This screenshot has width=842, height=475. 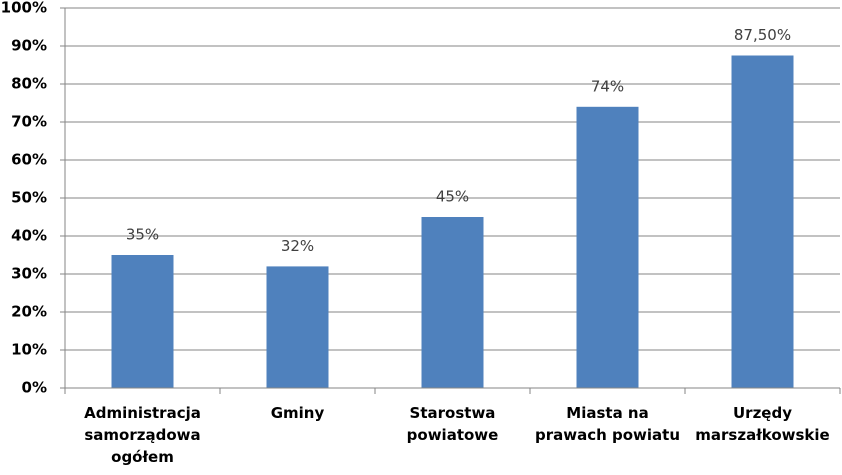 What do you see at coordinates (29, 160) in the screenshot?
I see `y-tick-label: 60%` at bounding box center [29, 160].